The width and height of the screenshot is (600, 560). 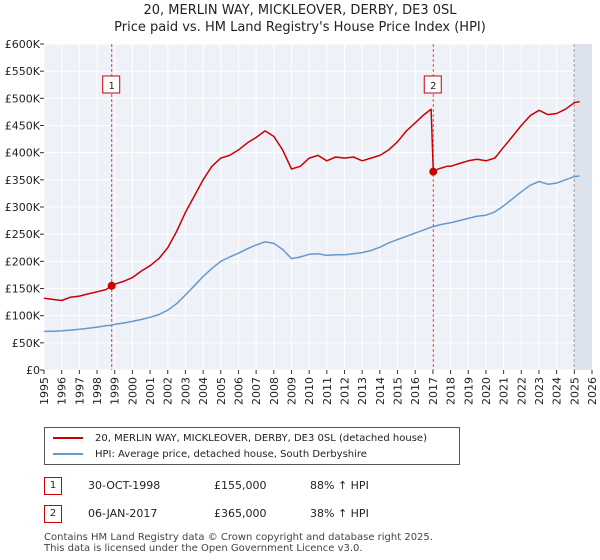 What do you see at coordinates (291, 391) in the screenshot?
I see `x-tick-label: 2009` at bounding box center [291, 391].